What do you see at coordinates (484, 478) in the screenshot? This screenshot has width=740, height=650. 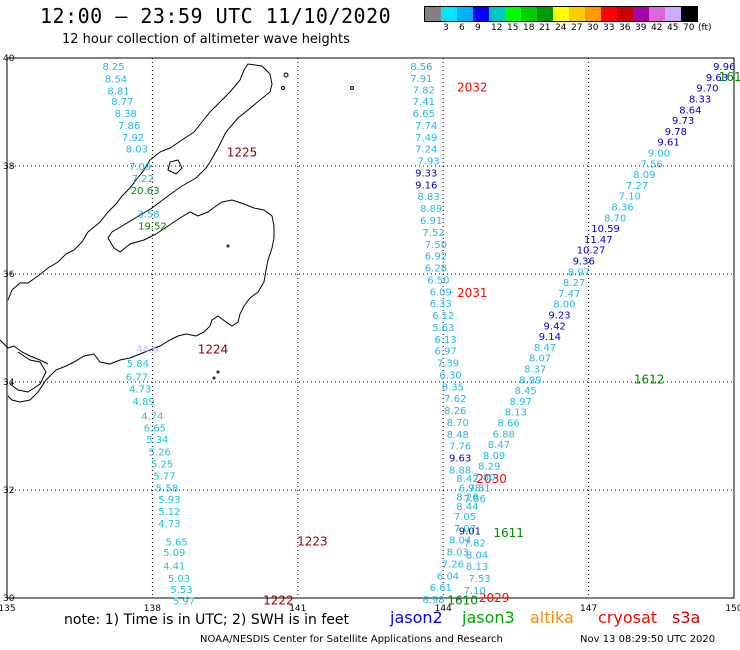 I see `wave-height-value: 7.80` at bounding box center [484, 478].